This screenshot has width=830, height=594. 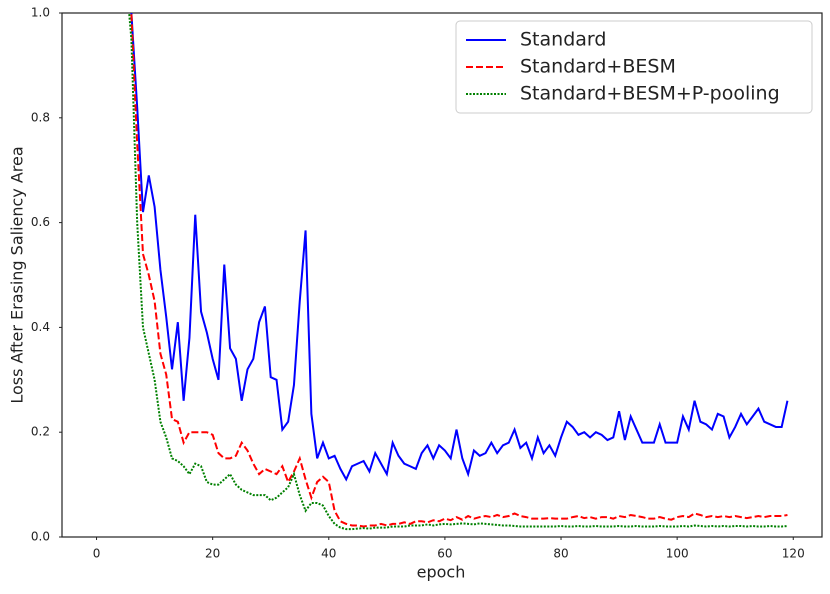 What do you see at coordinates (97, 554) in the screenshot?
I see `x-tick-label: 0` at bounding box center [97, 554].